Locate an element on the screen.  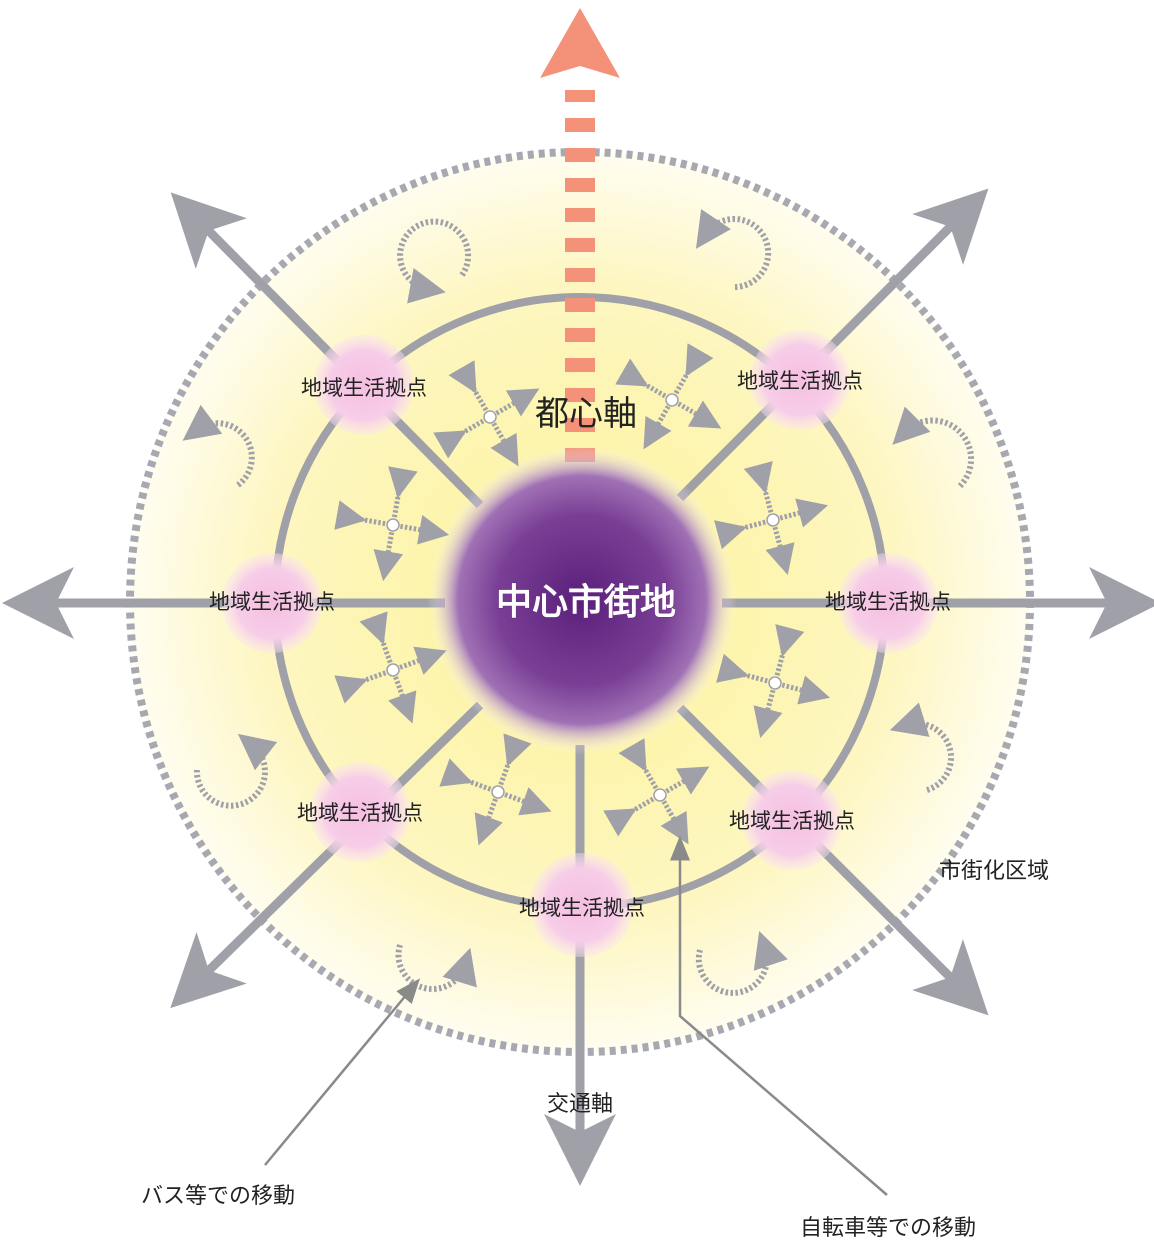
urban-axis-arrow is located at coordinates (580, 235).